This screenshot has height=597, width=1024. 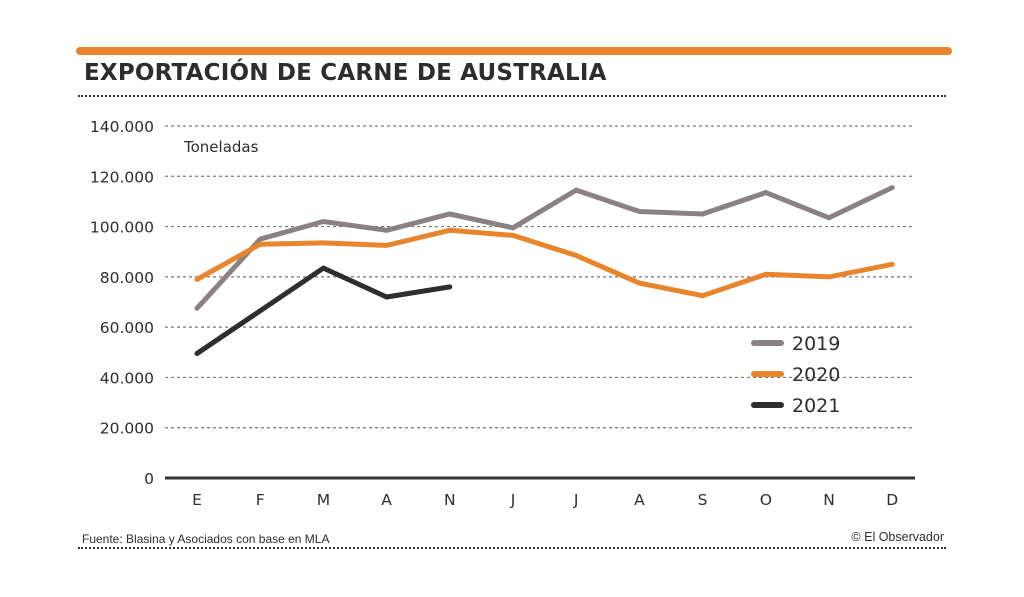 I want to click on y-tick-label: 40.000, so click(x=127, y=378).